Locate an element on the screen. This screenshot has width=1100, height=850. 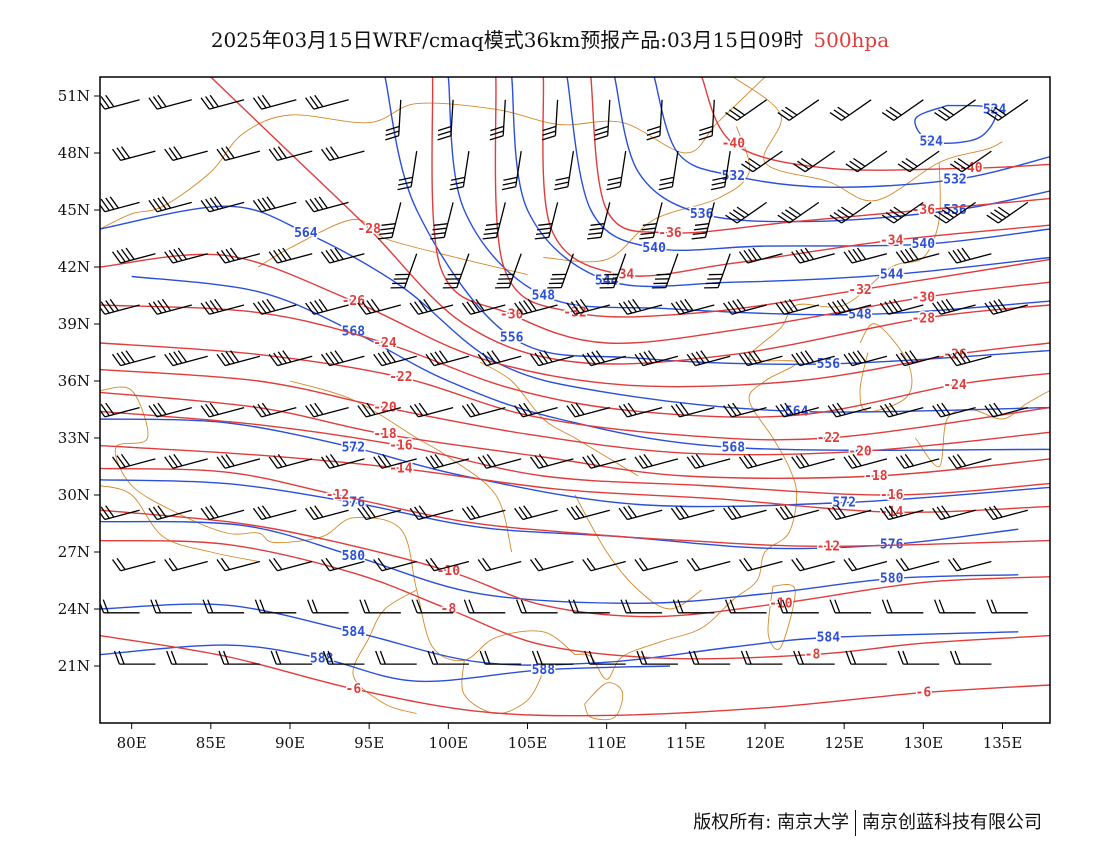
height-contour-label: 564 is located at coordinates (306, 233).